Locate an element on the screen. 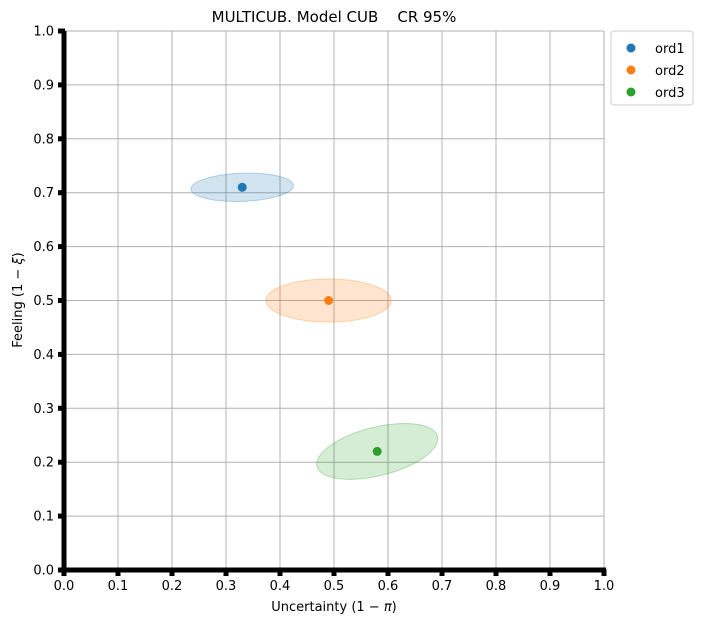 The image size is (703, 626). data-point-ord2 is located at coordinates (329, 300).